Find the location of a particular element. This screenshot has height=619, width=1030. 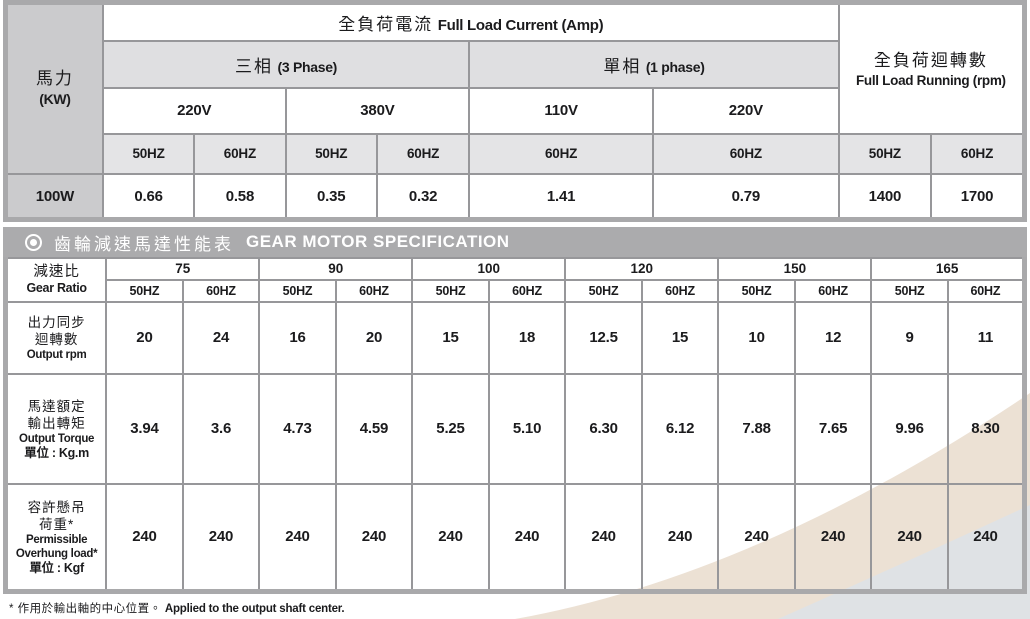

output-rpm-value: 10 is located at coordinates (756, 337).